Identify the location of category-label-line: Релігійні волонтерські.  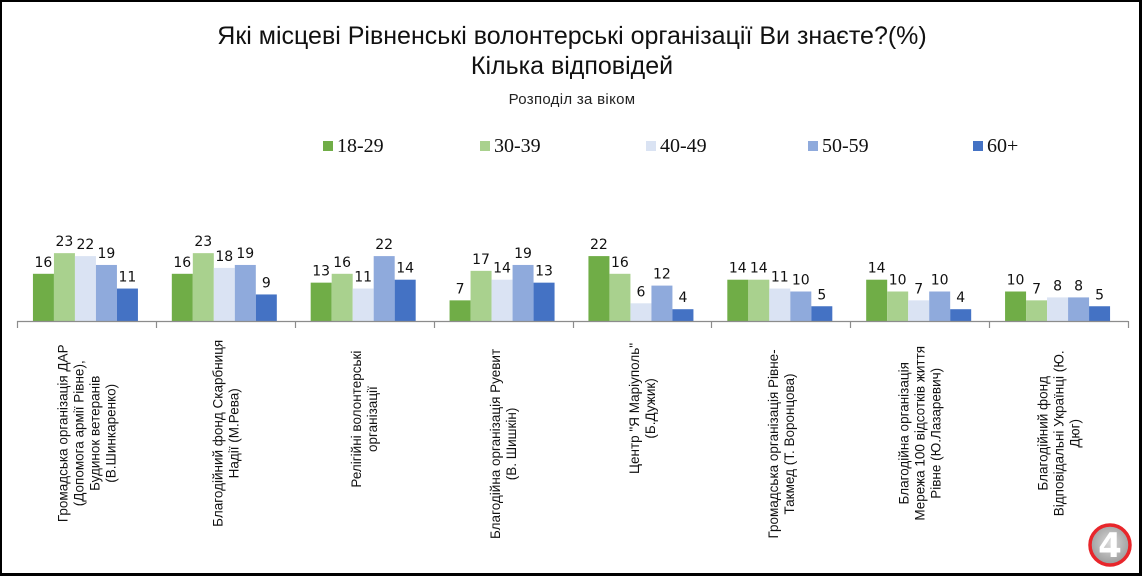
(356, 419).